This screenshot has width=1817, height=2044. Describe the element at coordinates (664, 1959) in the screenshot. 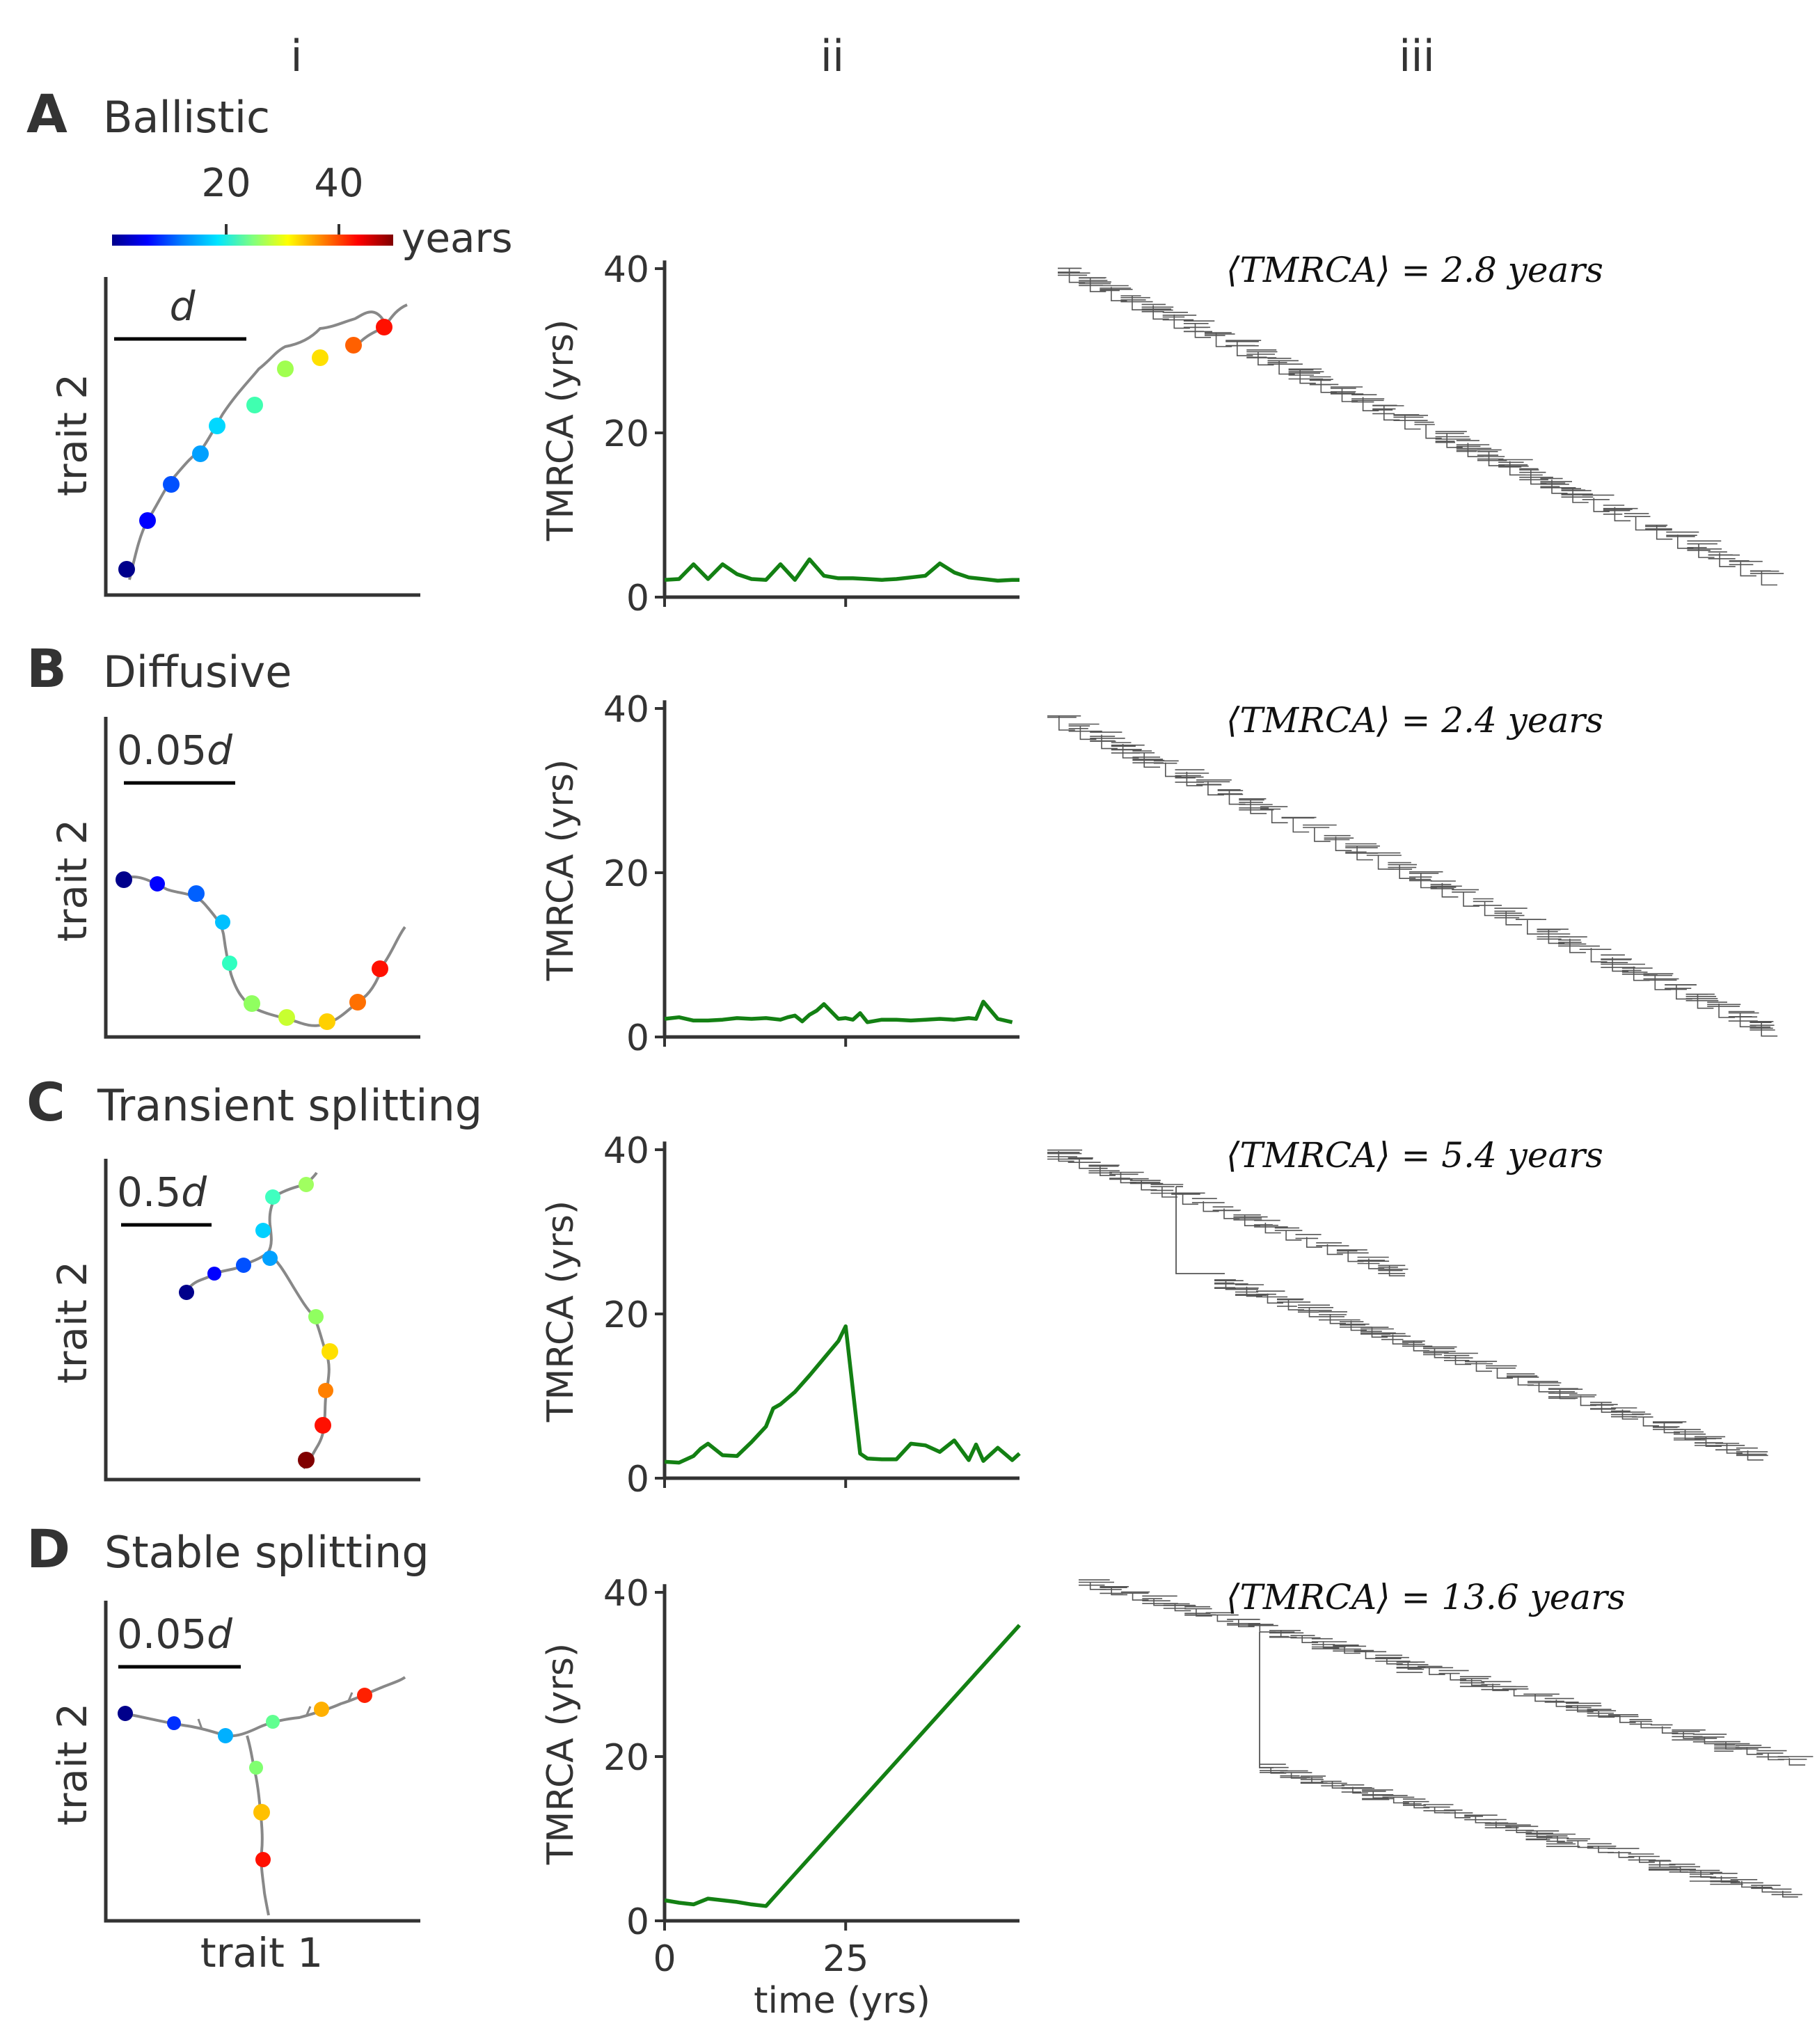

I see `x-tick-label: 0` at that location.